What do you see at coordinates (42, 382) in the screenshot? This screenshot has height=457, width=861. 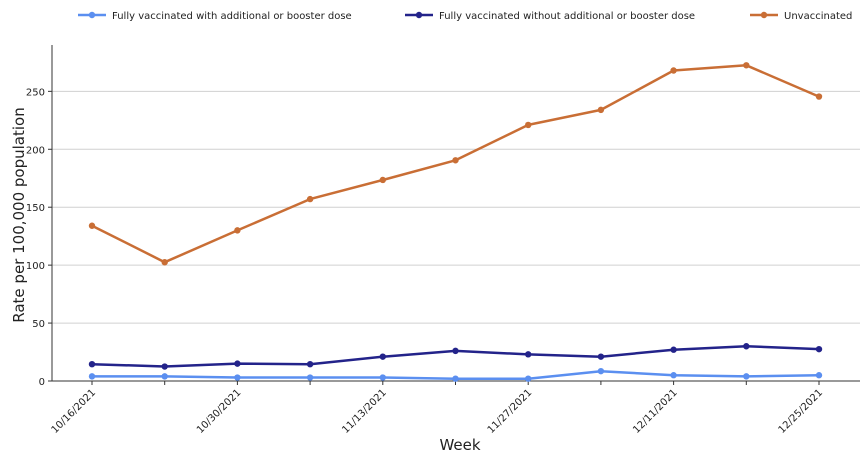 I see `y-tick-label: 0` at bounding box center [42, 382].